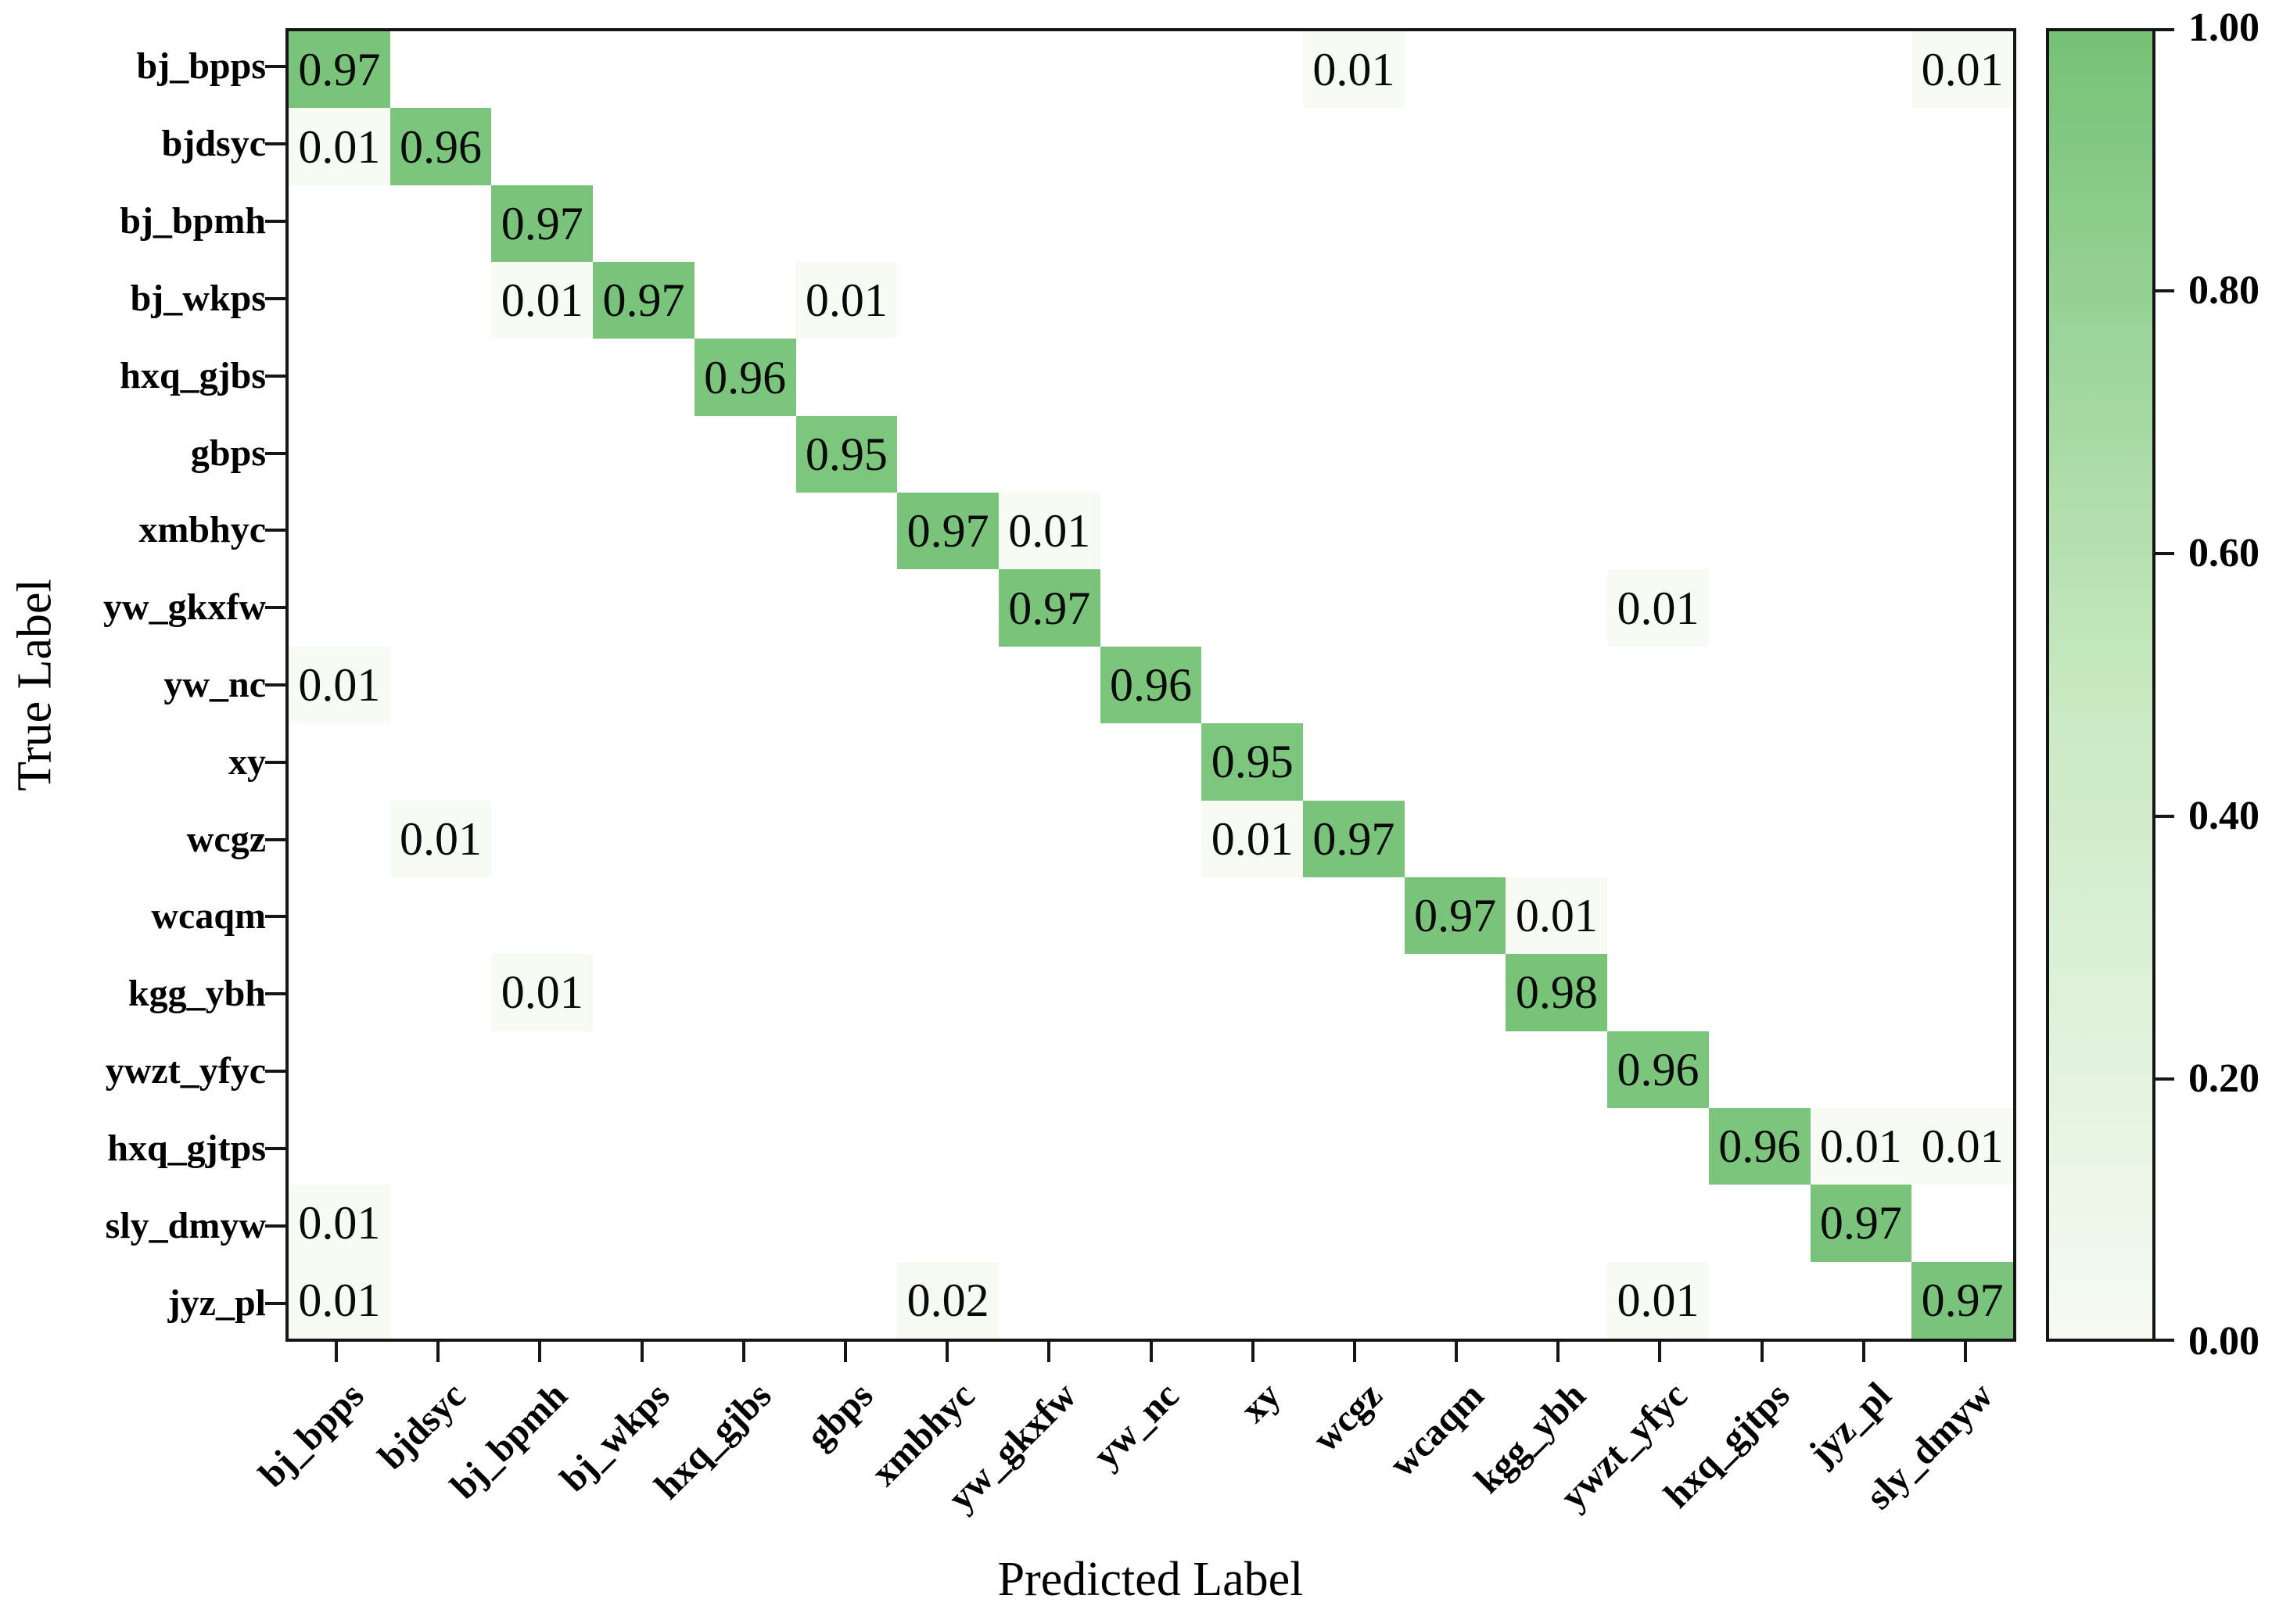 This screenshot has width=2290, height=1624. I want to click on heatmap-cell: 0.97, so click(1455, 916).